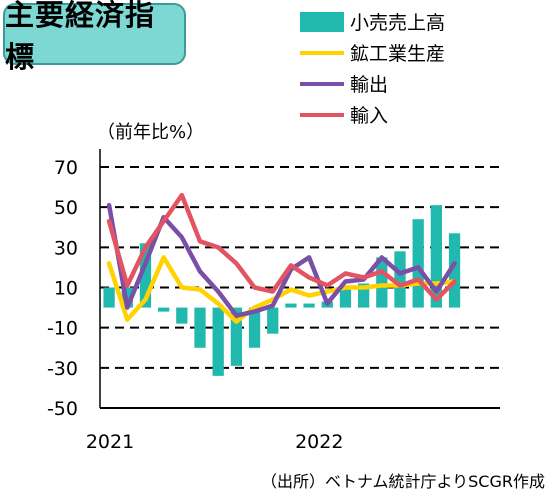 The height and width of the screenshot is (499, 557). I want to click on legend-item-industrial: 鉱工業生産, so click(372, 52).